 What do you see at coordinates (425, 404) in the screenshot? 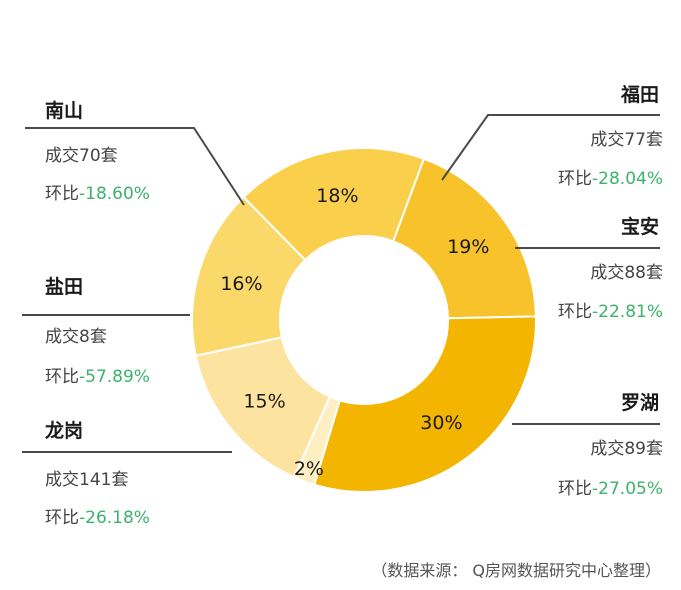
I see `donut-slice-longgang` at bounding box center [425, 404].